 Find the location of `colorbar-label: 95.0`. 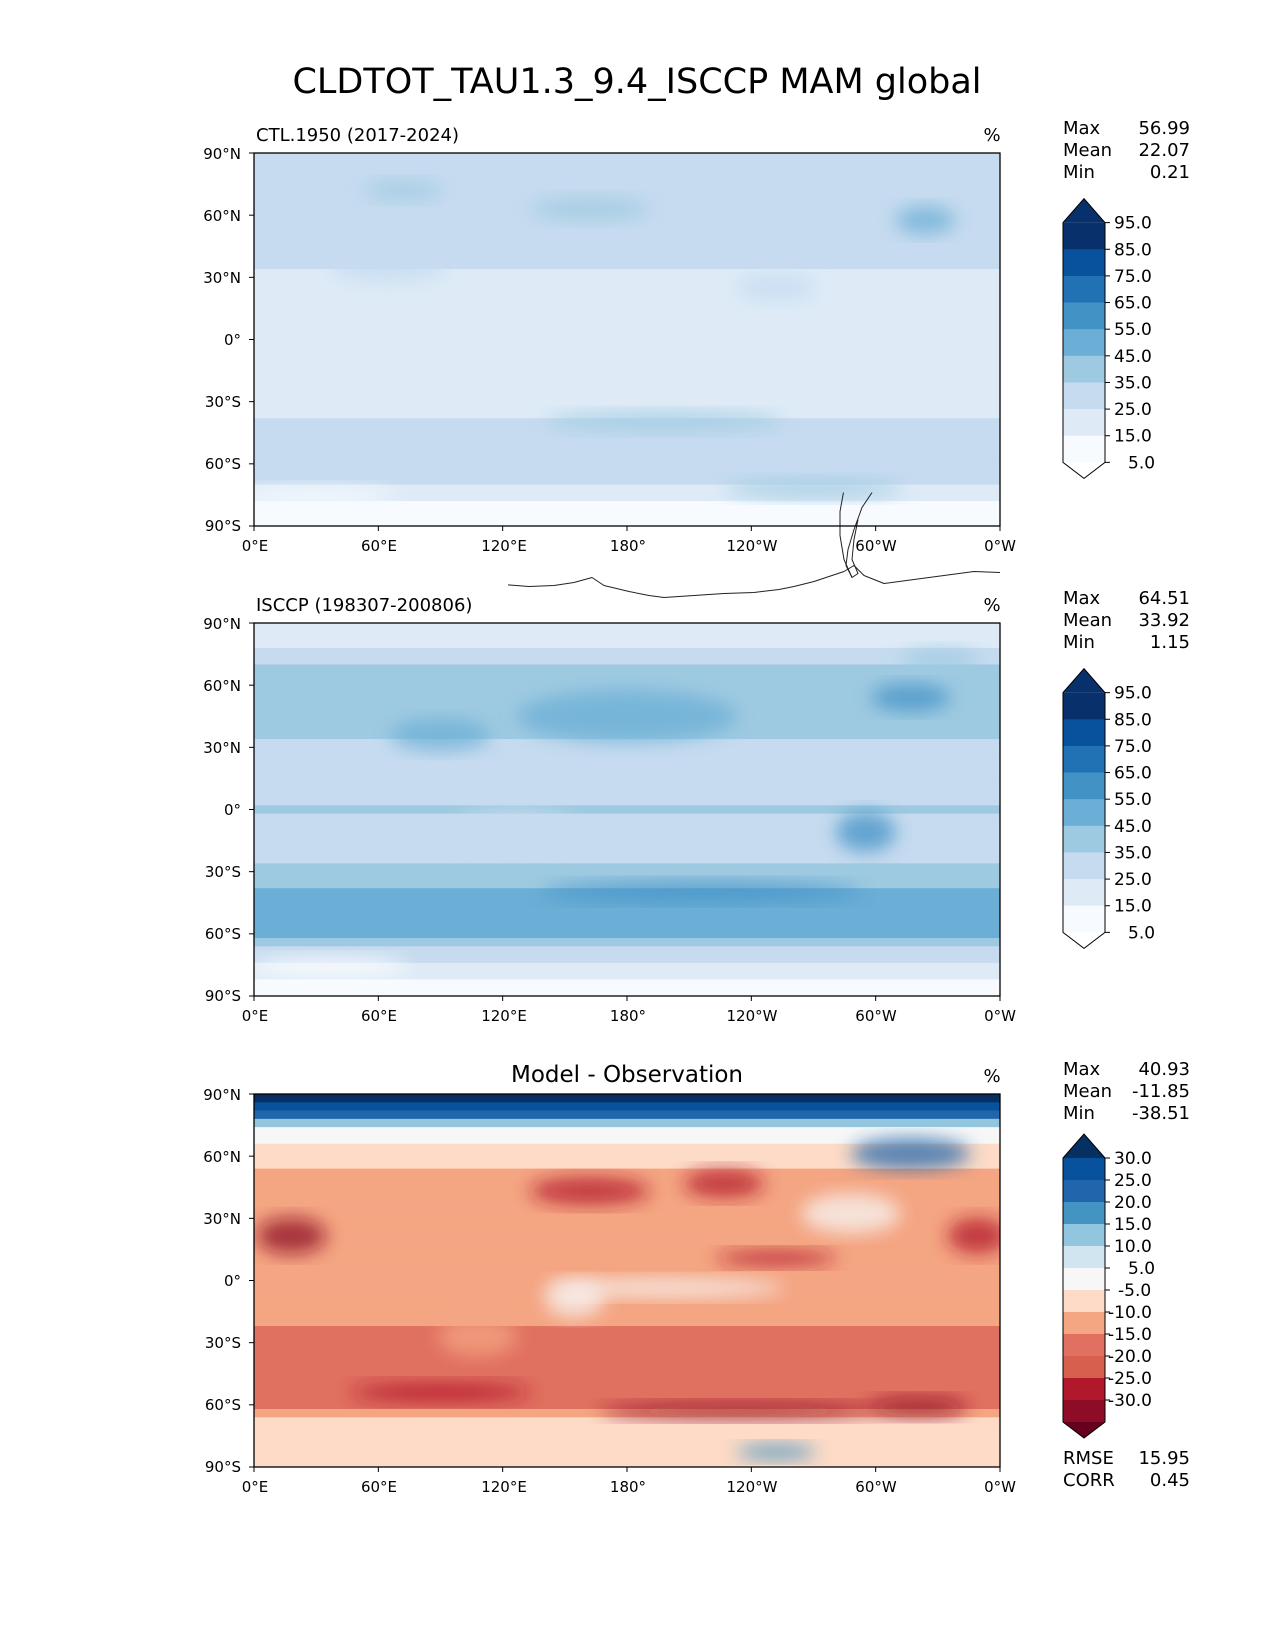

colorbar-label: 95.0 is located at coordinates (1133, 224).